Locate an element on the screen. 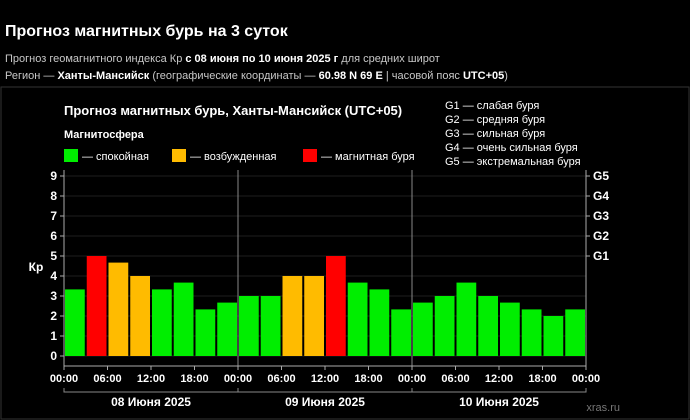  legend-label: — магнитная буря is located at coordinates (368, 157).